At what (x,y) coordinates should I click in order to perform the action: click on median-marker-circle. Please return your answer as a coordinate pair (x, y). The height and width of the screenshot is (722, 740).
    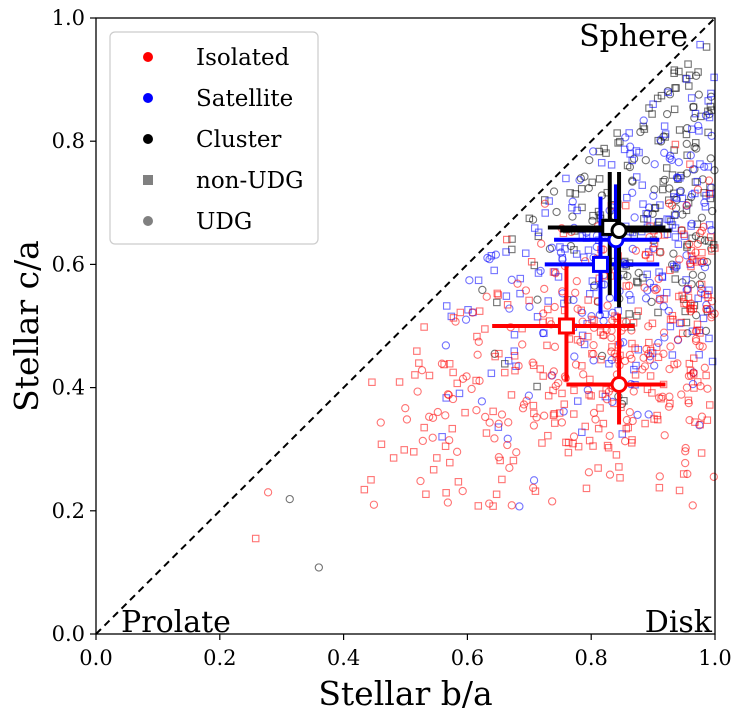
    Looking at the image, I should click on (619, 231).